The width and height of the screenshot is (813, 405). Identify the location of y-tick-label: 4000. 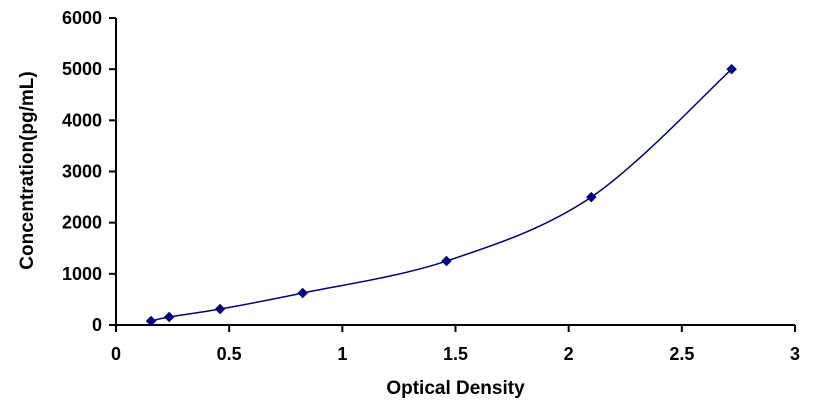
(82, 120).